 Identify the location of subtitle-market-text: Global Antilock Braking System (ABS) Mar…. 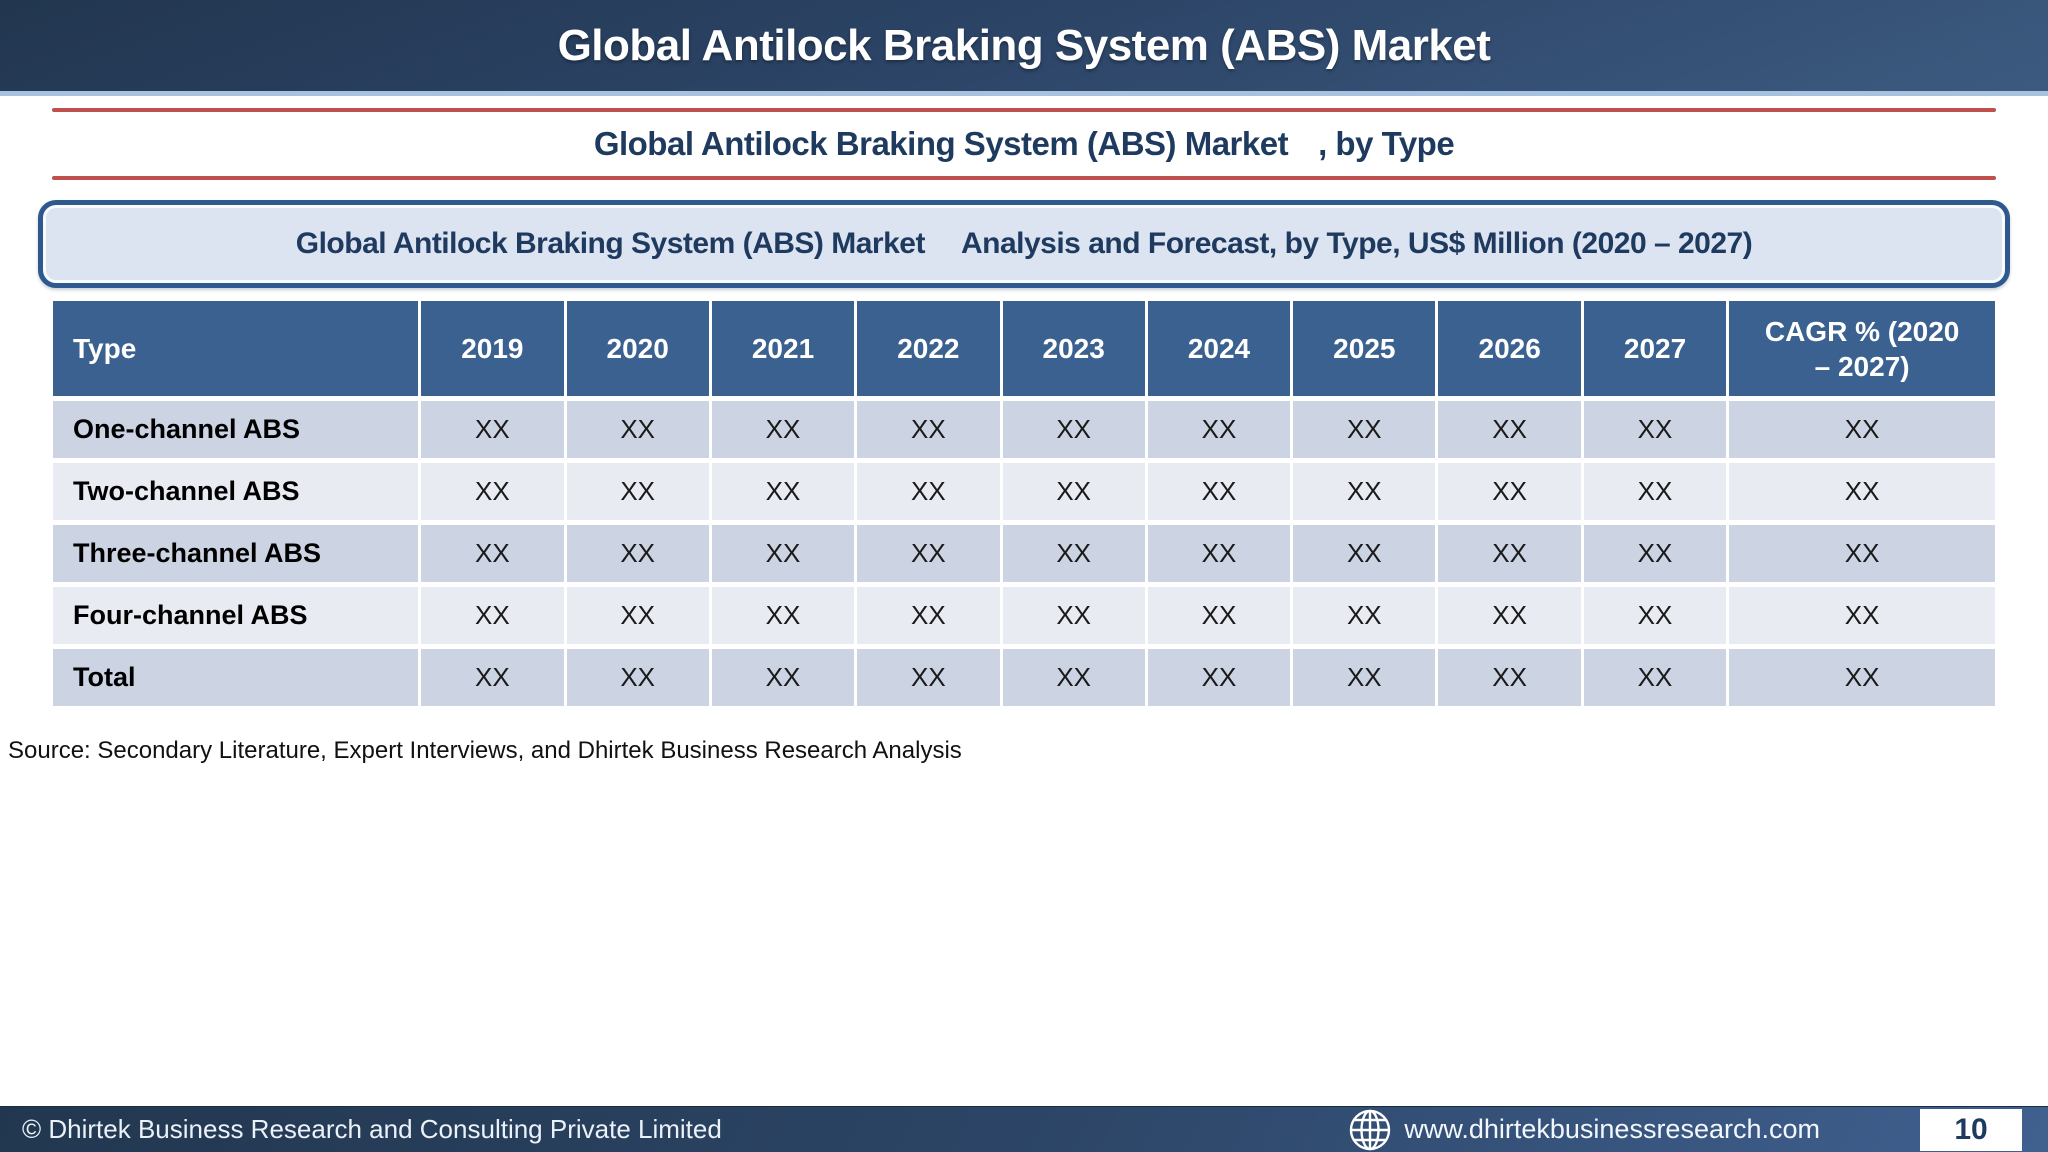
(941, 143).